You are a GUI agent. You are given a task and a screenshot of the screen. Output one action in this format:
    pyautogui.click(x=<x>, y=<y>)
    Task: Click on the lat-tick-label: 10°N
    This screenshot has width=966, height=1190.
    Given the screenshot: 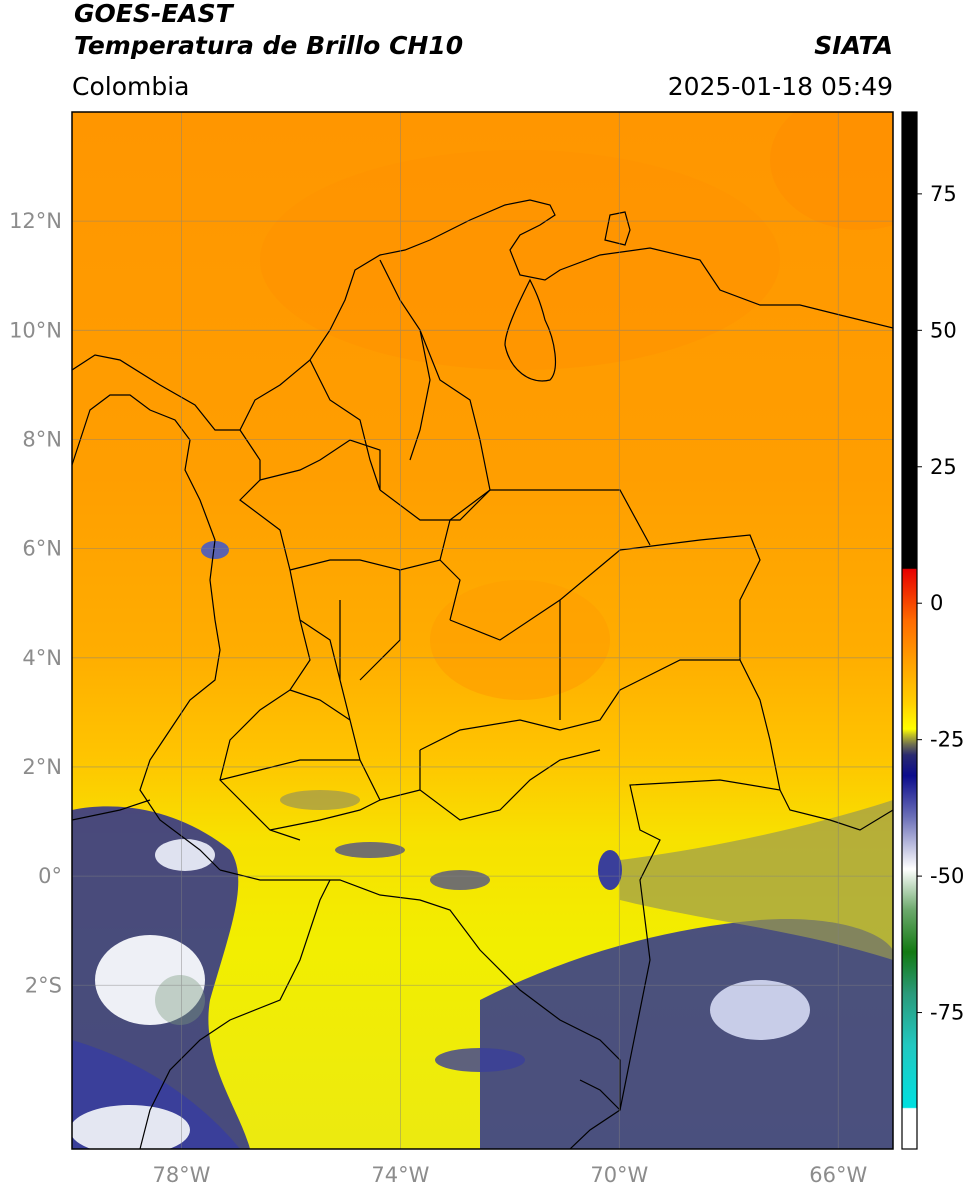 What is the action you would take?
    pyautogui.click(x=35, y=330)
    